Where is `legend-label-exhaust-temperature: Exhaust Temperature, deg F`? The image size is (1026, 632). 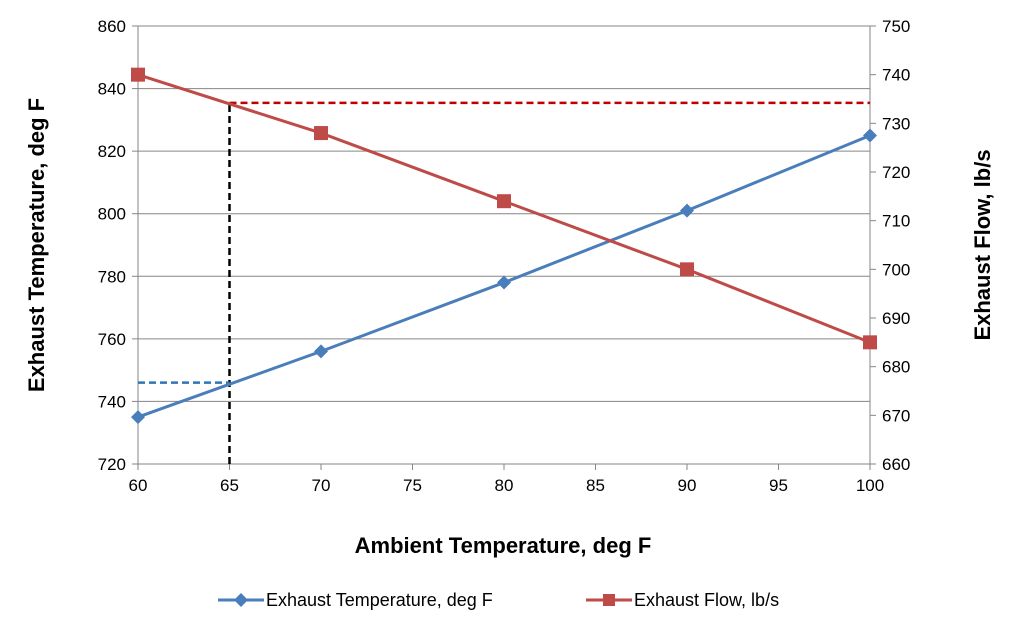 legend-label-exhaust-temperature: Exhaust Temperature, deg F is located at coordinates (379, 600).